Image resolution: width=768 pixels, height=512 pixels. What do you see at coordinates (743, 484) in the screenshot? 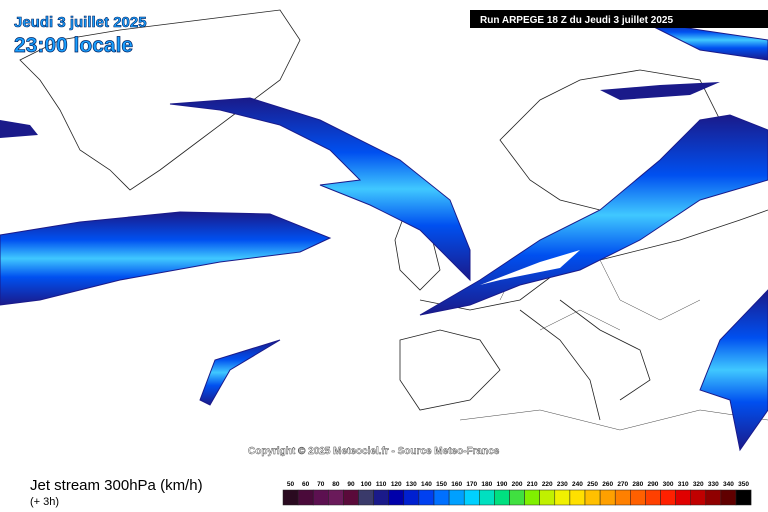
I see `legend-label: 350` at bounding box center [743, 484].